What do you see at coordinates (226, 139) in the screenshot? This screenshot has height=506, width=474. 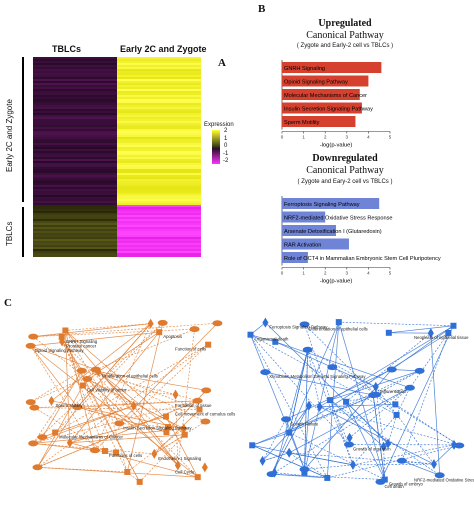 I see `legend-tick-1: 1` at bounding box center [226, 139].